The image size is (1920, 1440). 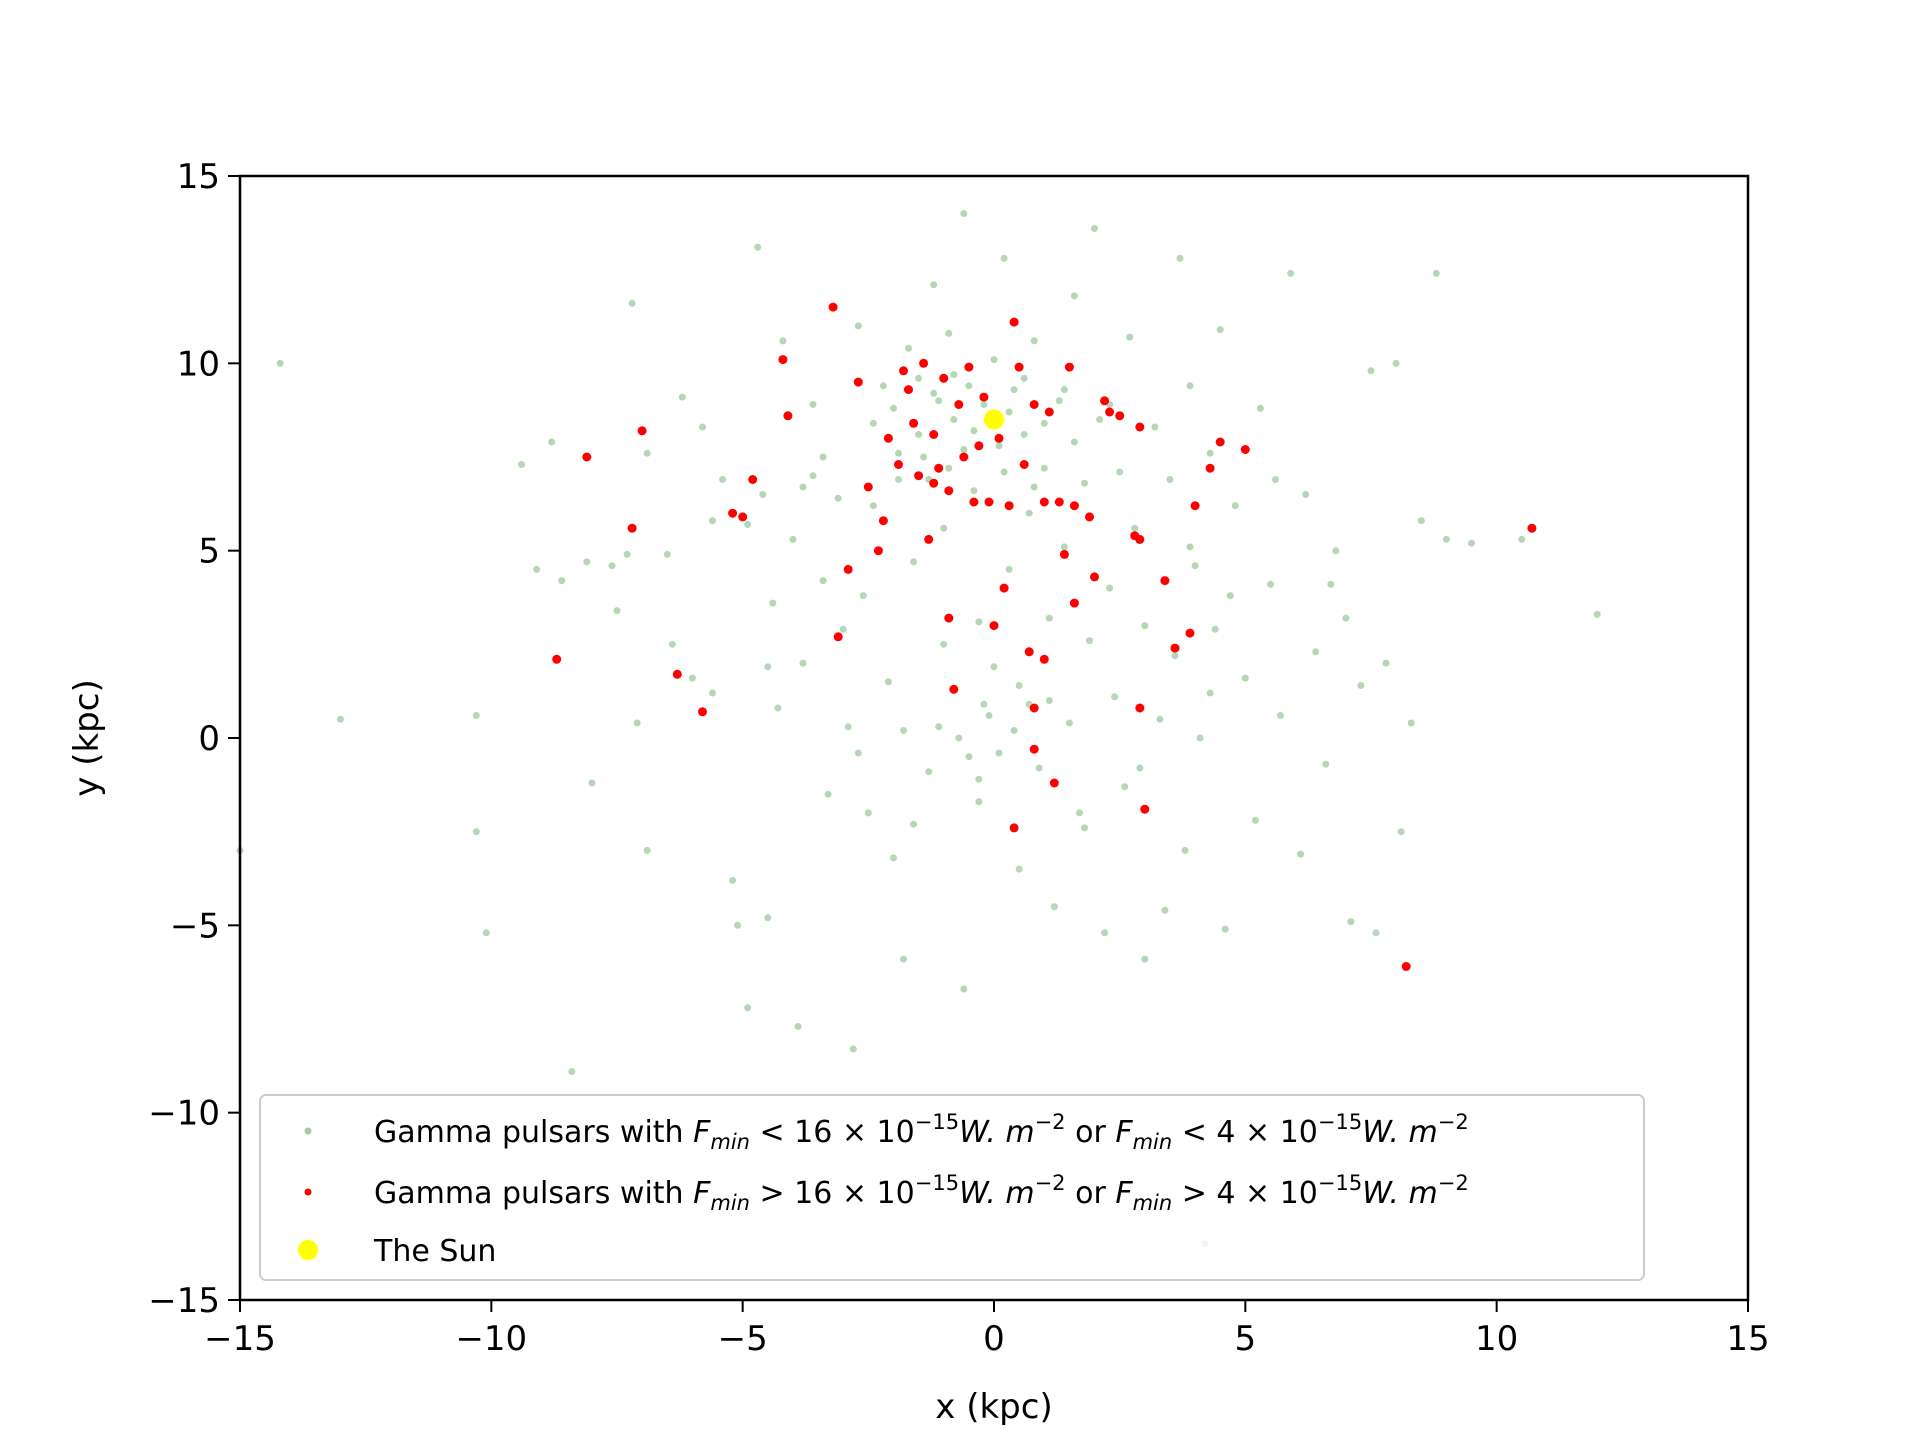 I want to click on x-tick-label: 5, so click(x=1246, y=1339).